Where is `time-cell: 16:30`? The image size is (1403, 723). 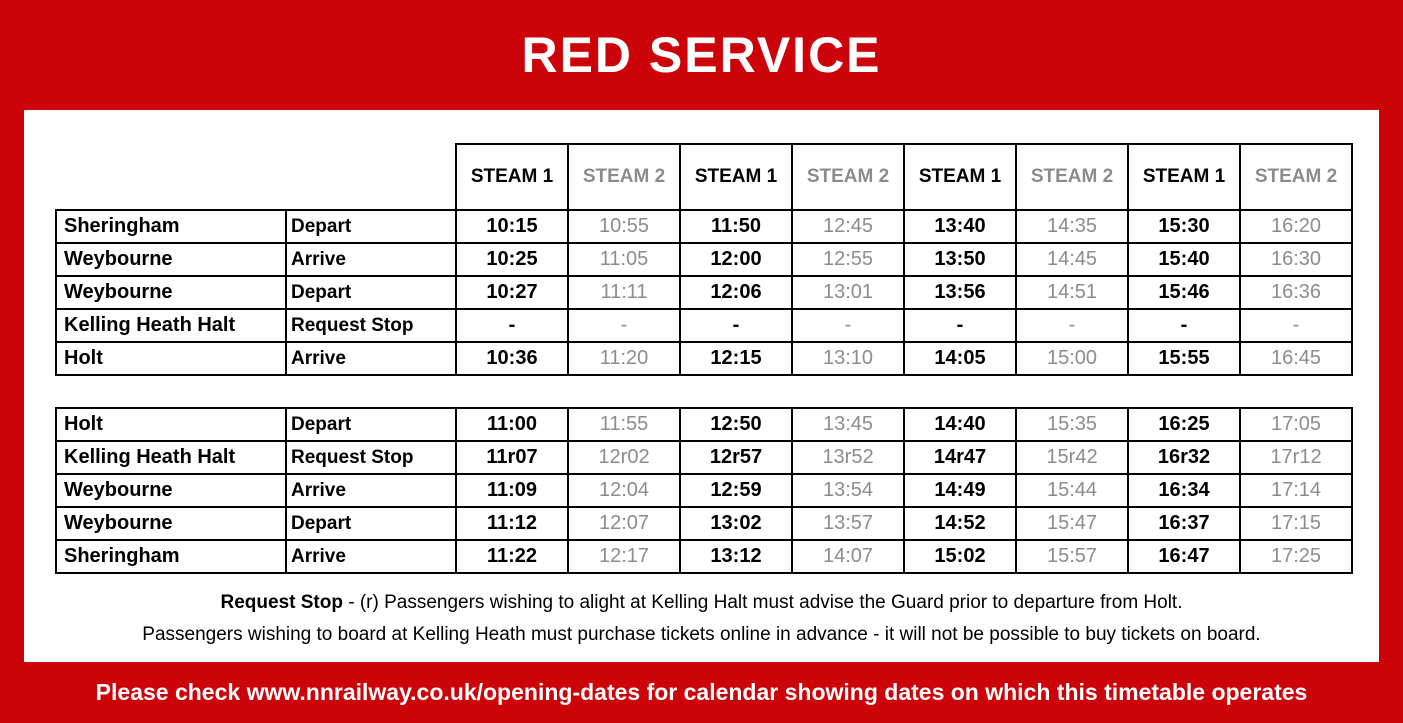 time-cell: 16:30 is located at coordinates (1296, 259).